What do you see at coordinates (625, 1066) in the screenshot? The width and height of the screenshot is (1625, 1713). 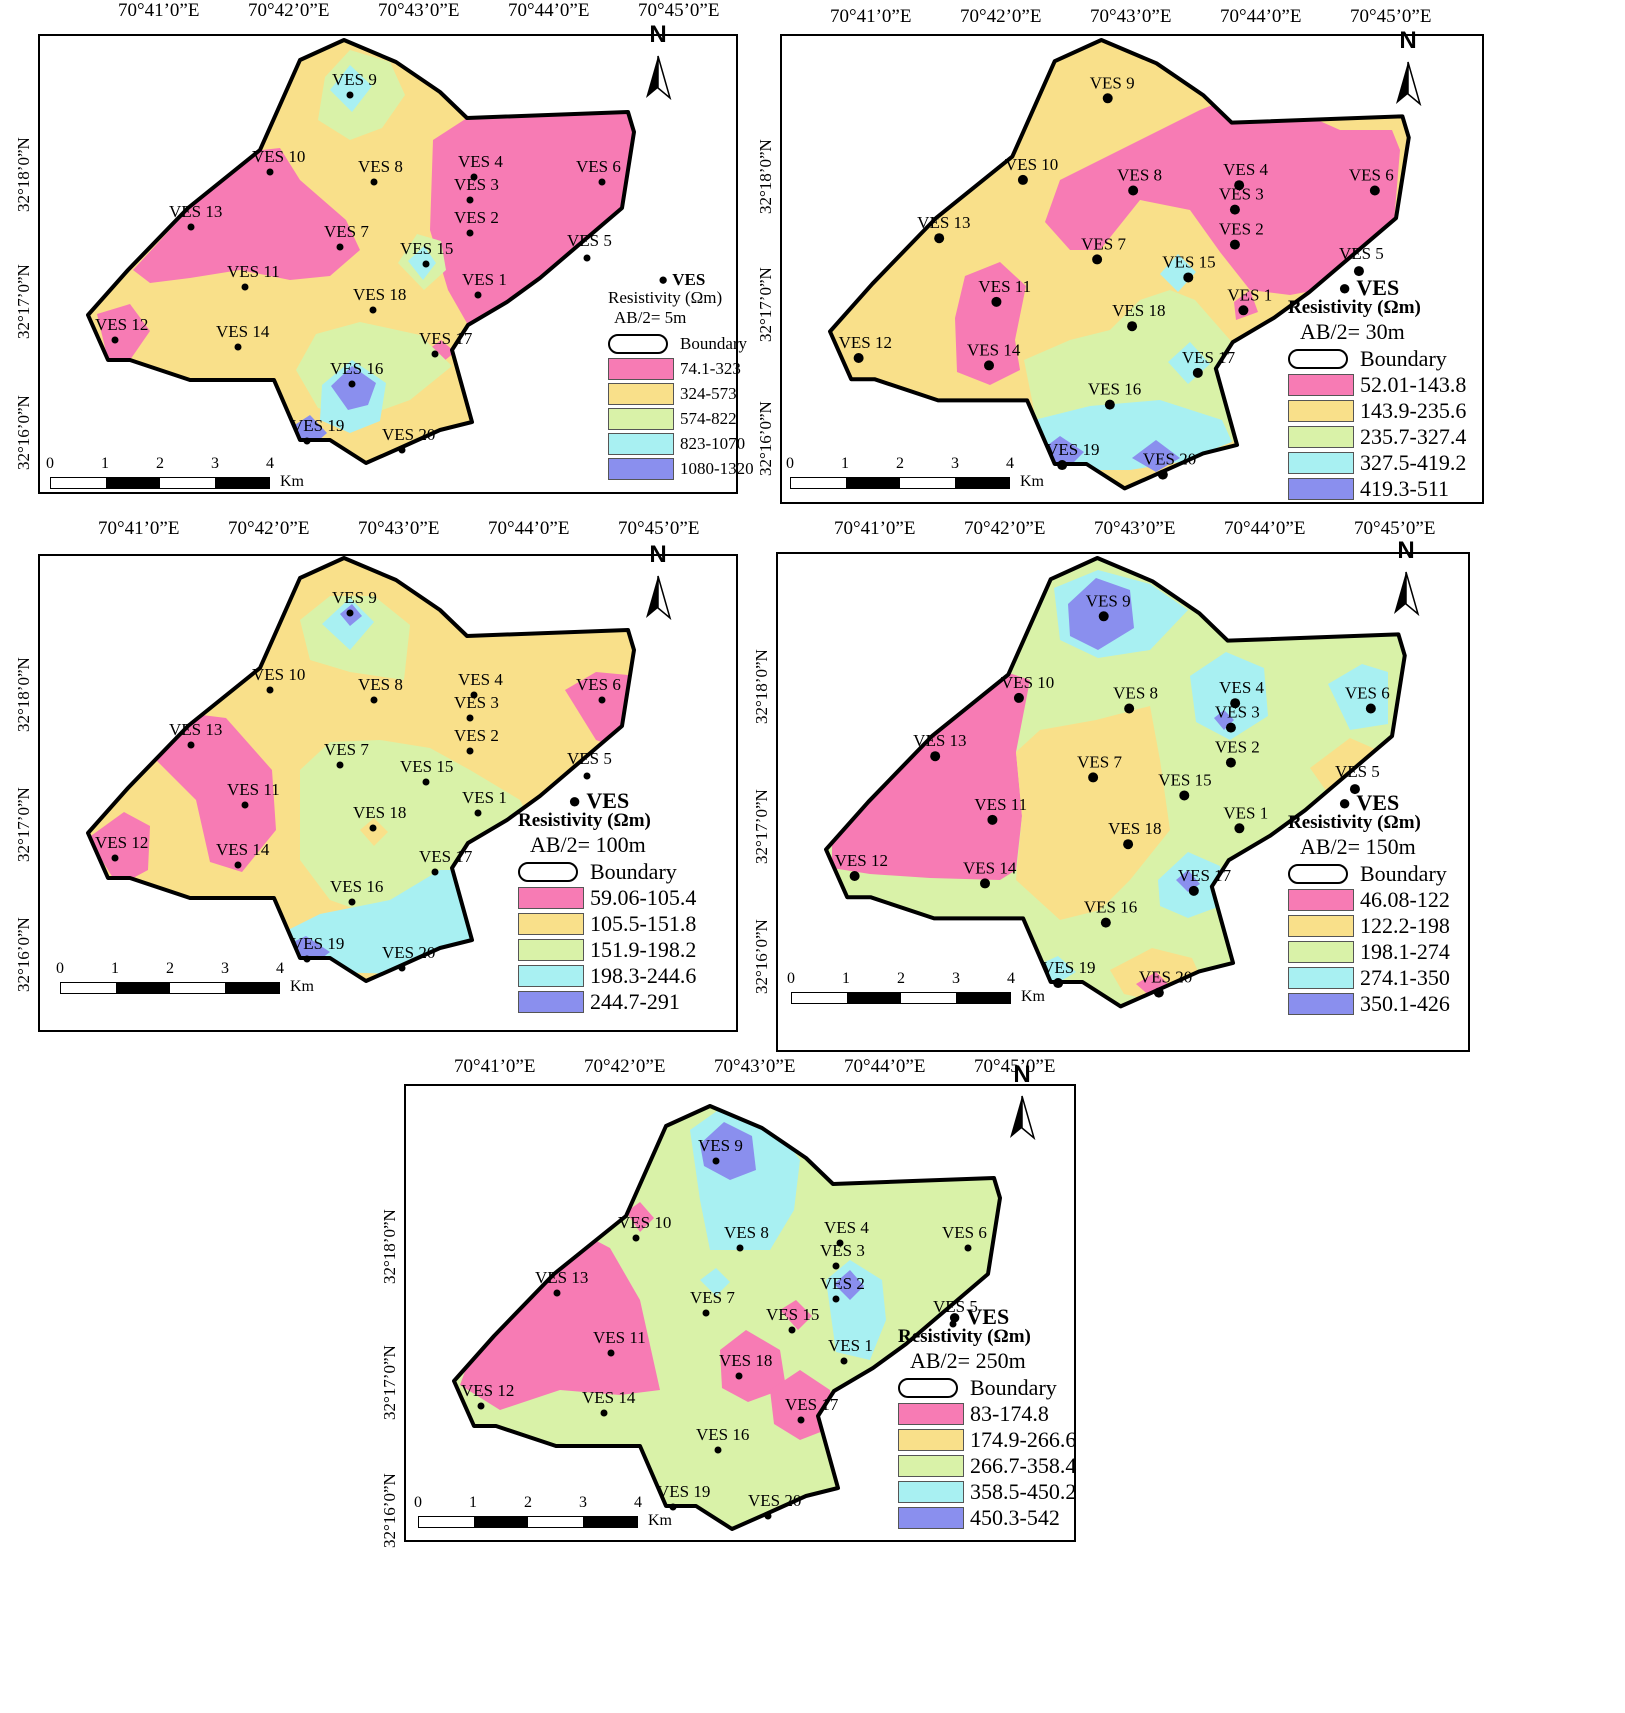 I see `longitude-label: 70°42’0”E` at bounding box center [625, 1066].